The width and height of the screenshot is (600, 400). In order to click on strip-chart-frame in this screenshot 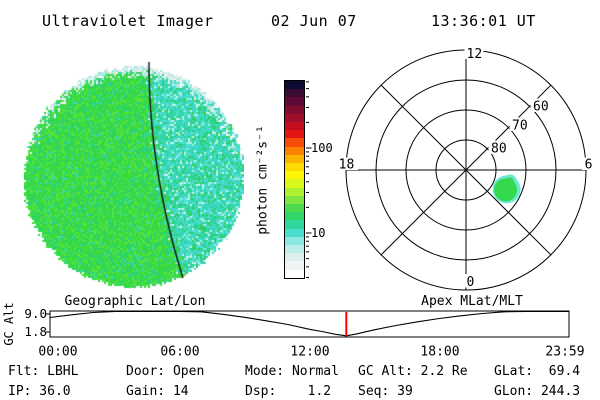, I will do `click(309, 324)`.